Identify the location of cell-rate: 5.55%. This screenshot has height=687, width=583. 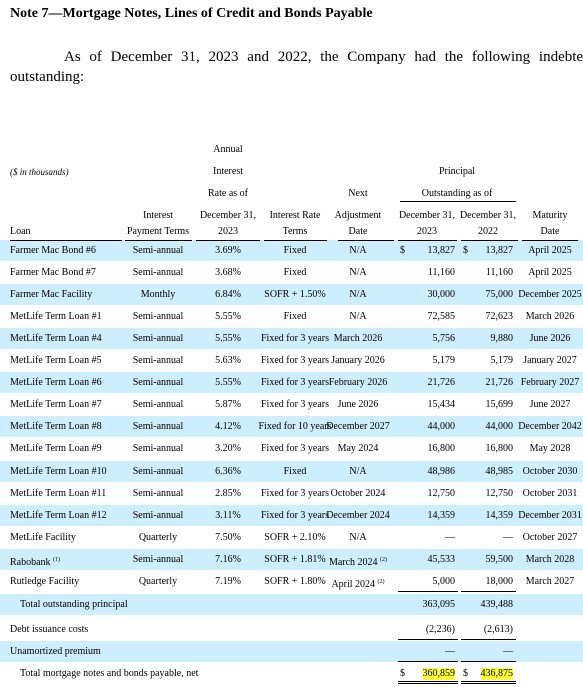
(228, 383).